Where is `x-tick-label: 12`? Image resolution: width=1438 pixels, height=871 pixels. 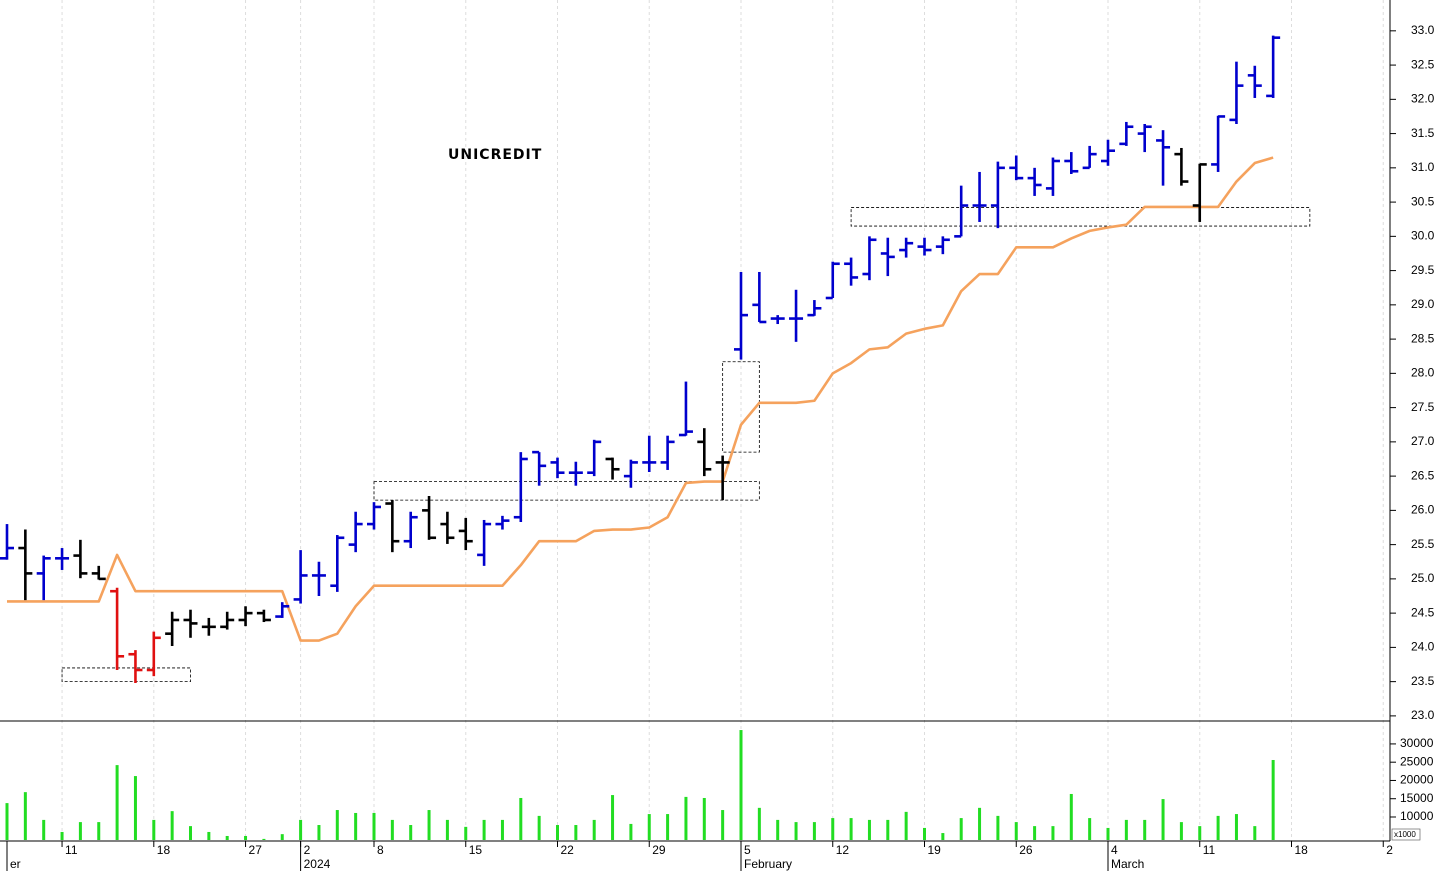 x-tick-label: 12 is located at coordinates (843, 850).